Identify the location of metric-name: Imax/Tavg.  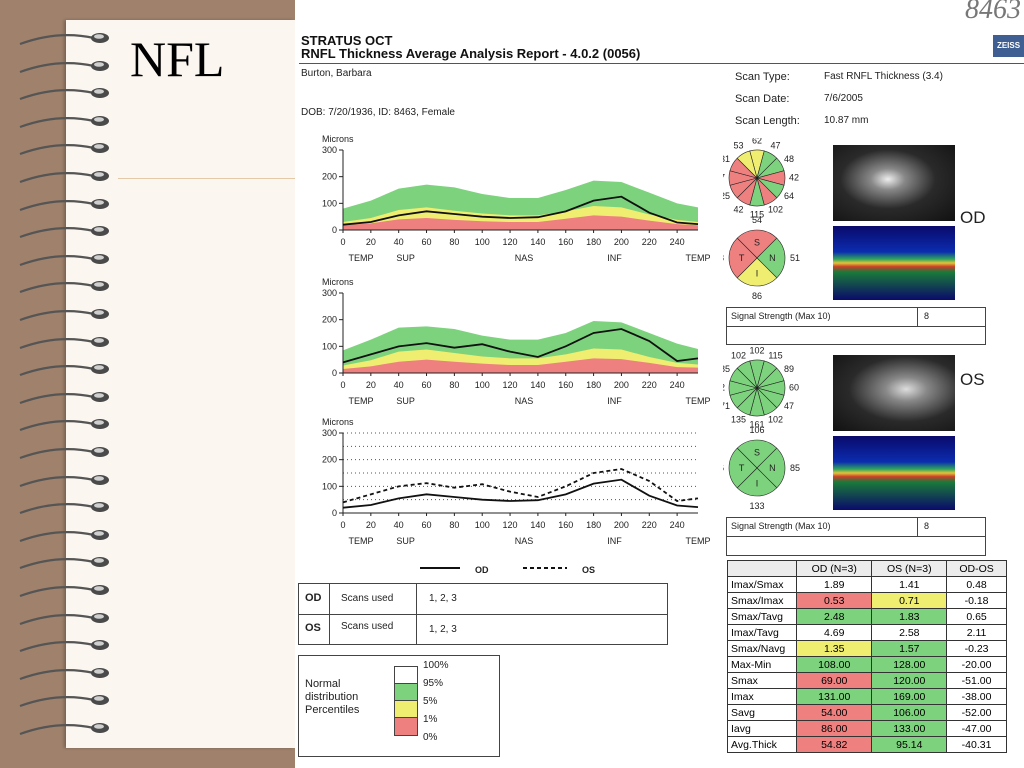
(762, 632).